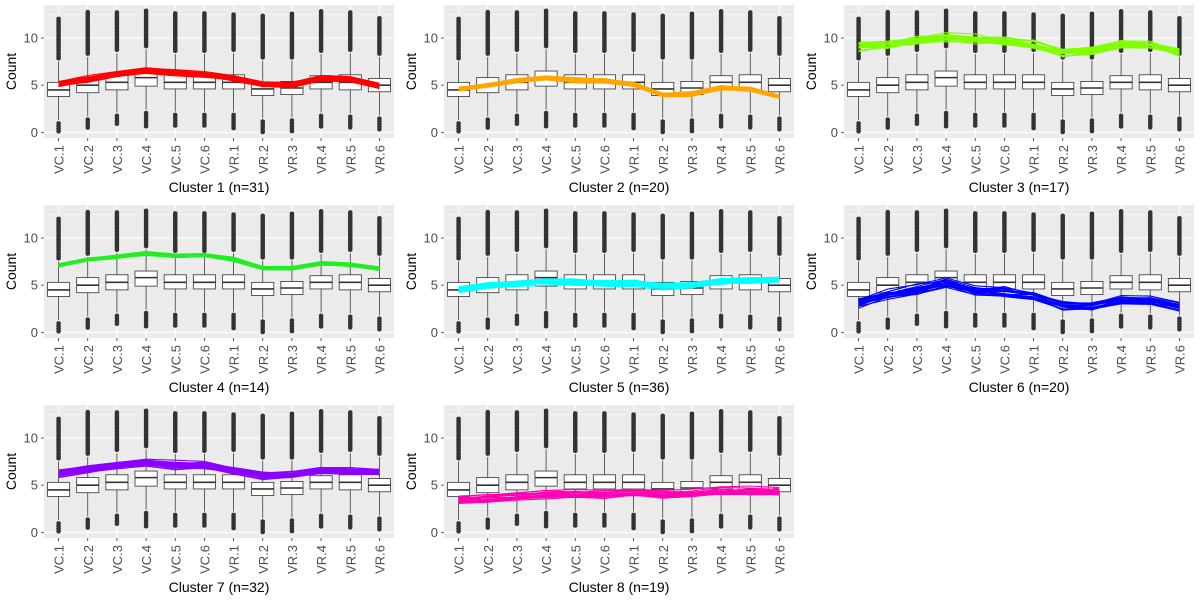  Describe the element at coordinates (292, 272) in the screenshot. I see `boxplot-VR.3` at that location.